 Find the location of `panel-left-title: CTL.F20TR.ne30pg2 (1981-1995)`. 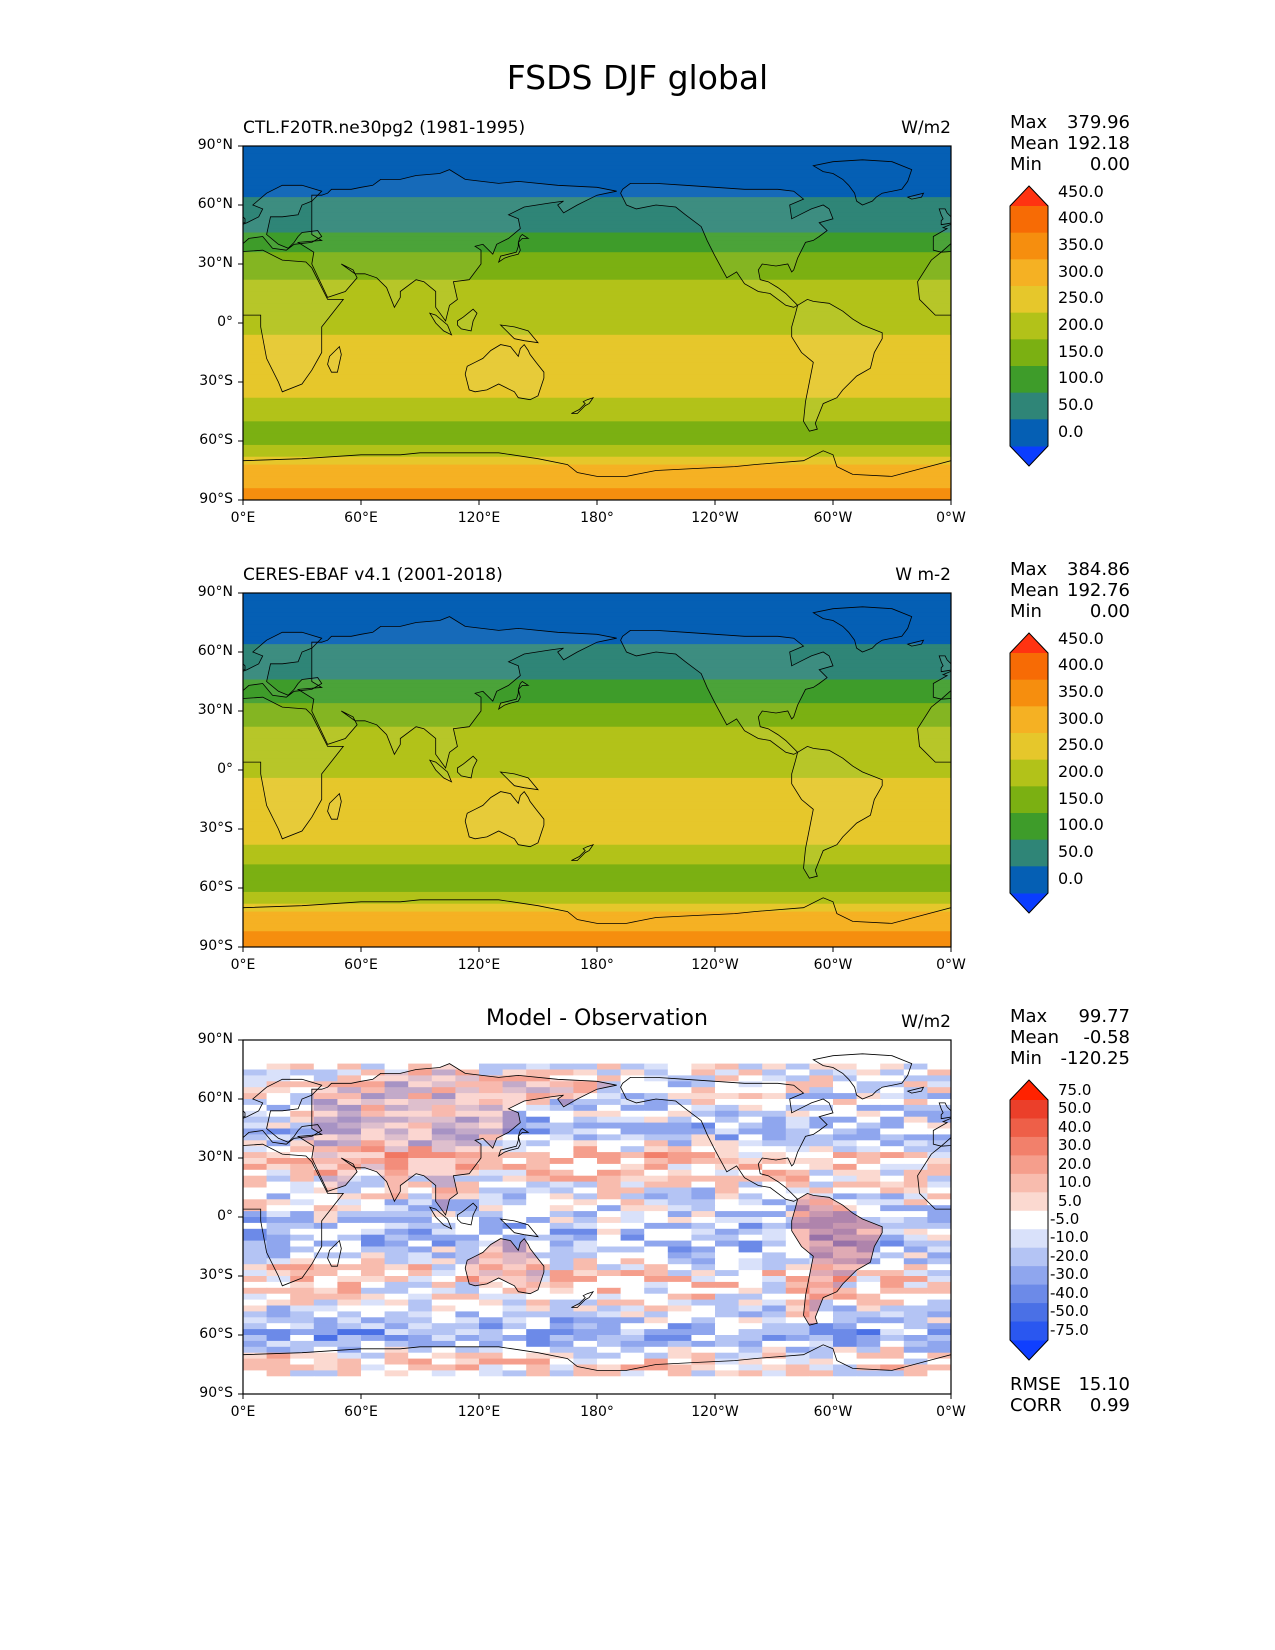

panel-left-title: CTL.F20TR.ne30pg2 (1981-1995) is located at coordinates (384, 128).